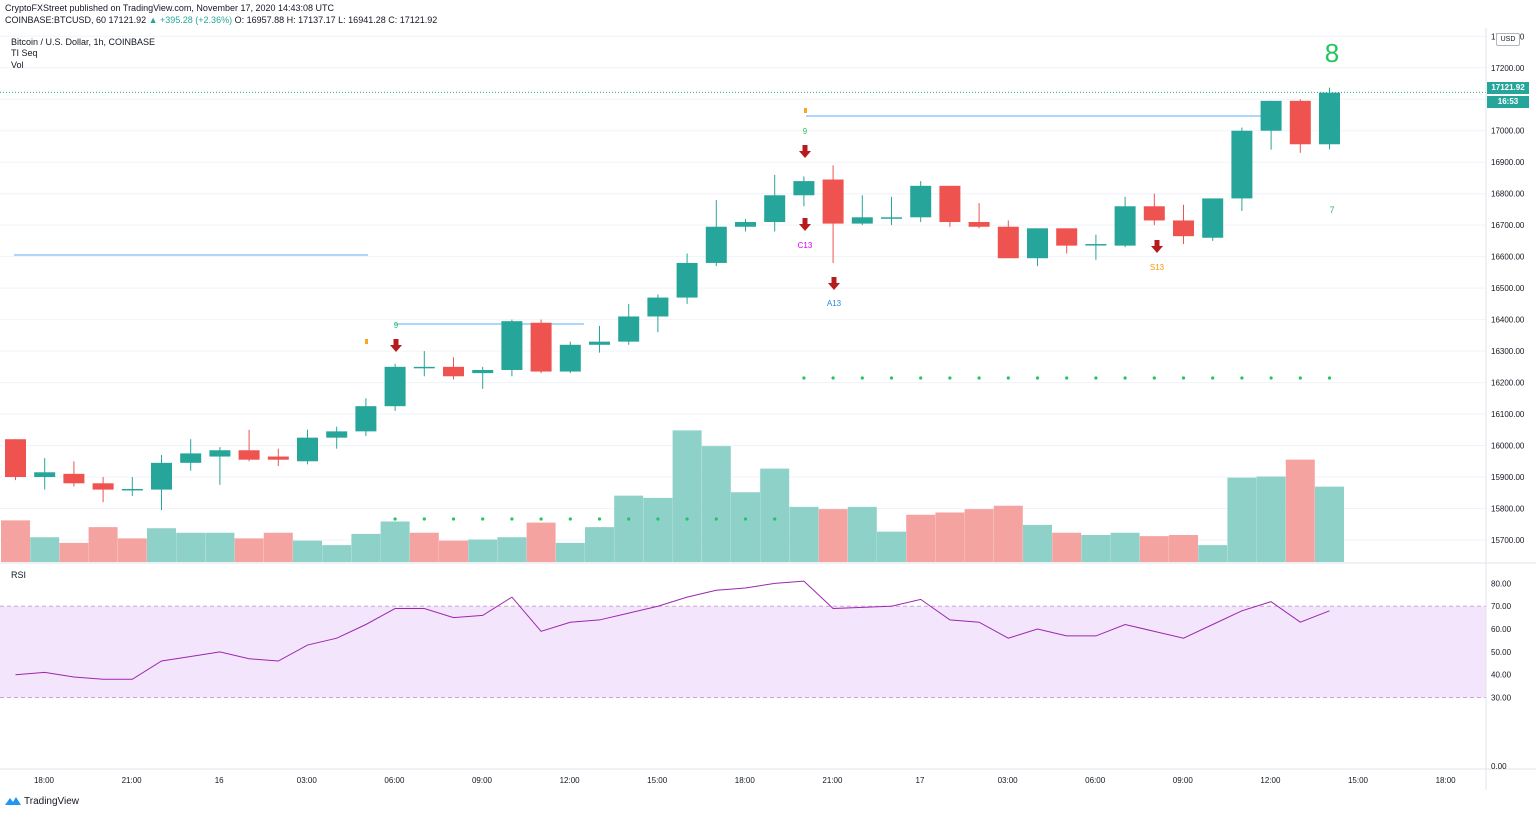  I want to click on rsi-line, so click(672, 630).